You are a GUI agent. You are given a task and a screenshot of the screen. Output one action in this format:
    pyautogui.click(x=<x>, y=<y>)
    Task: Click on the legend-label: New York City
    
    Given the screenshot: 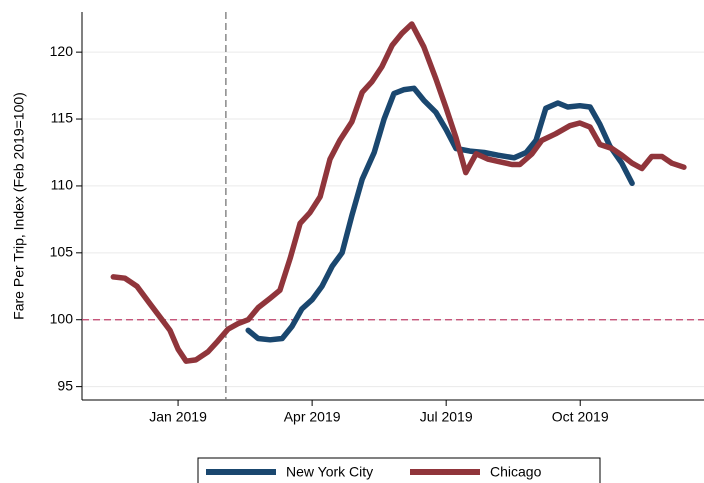 What is the action you would take?
    pyautogui.click(x=329, y=472)
    